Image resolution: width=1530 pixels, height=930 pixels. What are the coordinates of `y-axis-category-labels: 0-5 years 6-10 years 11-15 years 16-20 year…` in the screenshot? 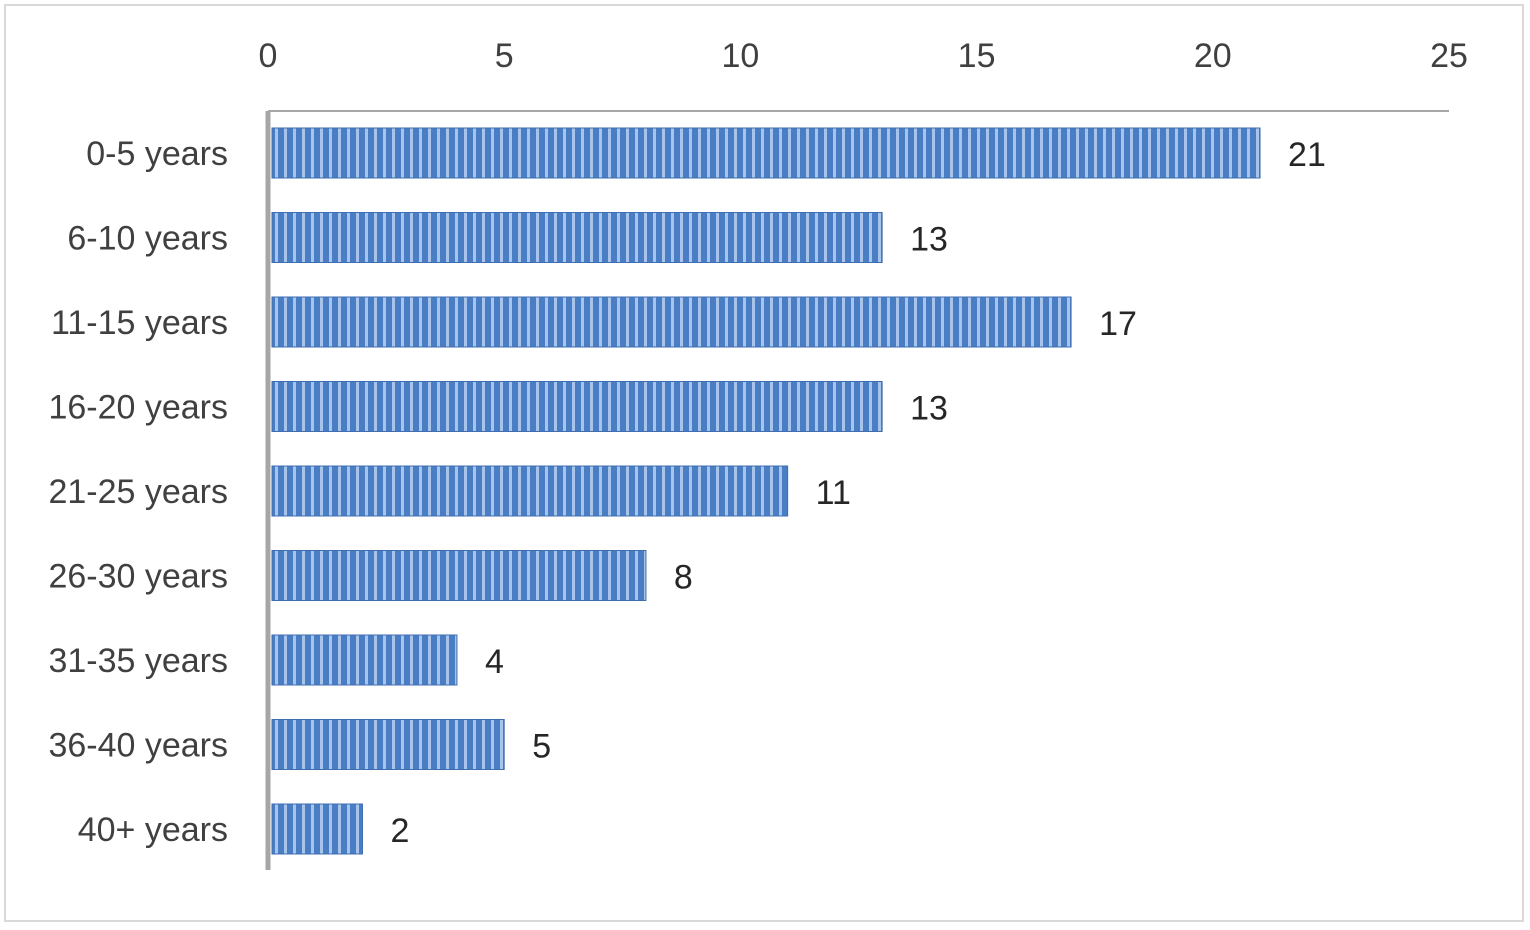 It's located at (138, 492).